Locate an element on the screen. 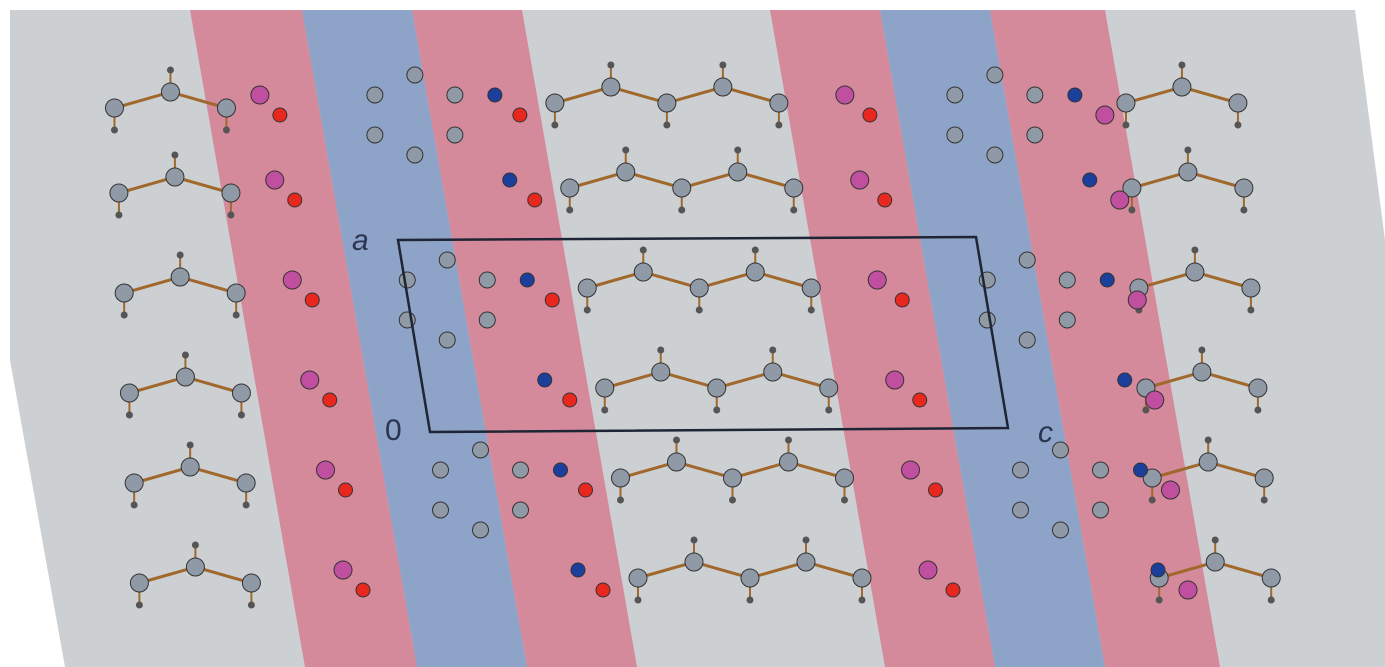 The width and height of the screenshot is (1385, 667). axis-label-c: c is located at coordinates (1045, 432).